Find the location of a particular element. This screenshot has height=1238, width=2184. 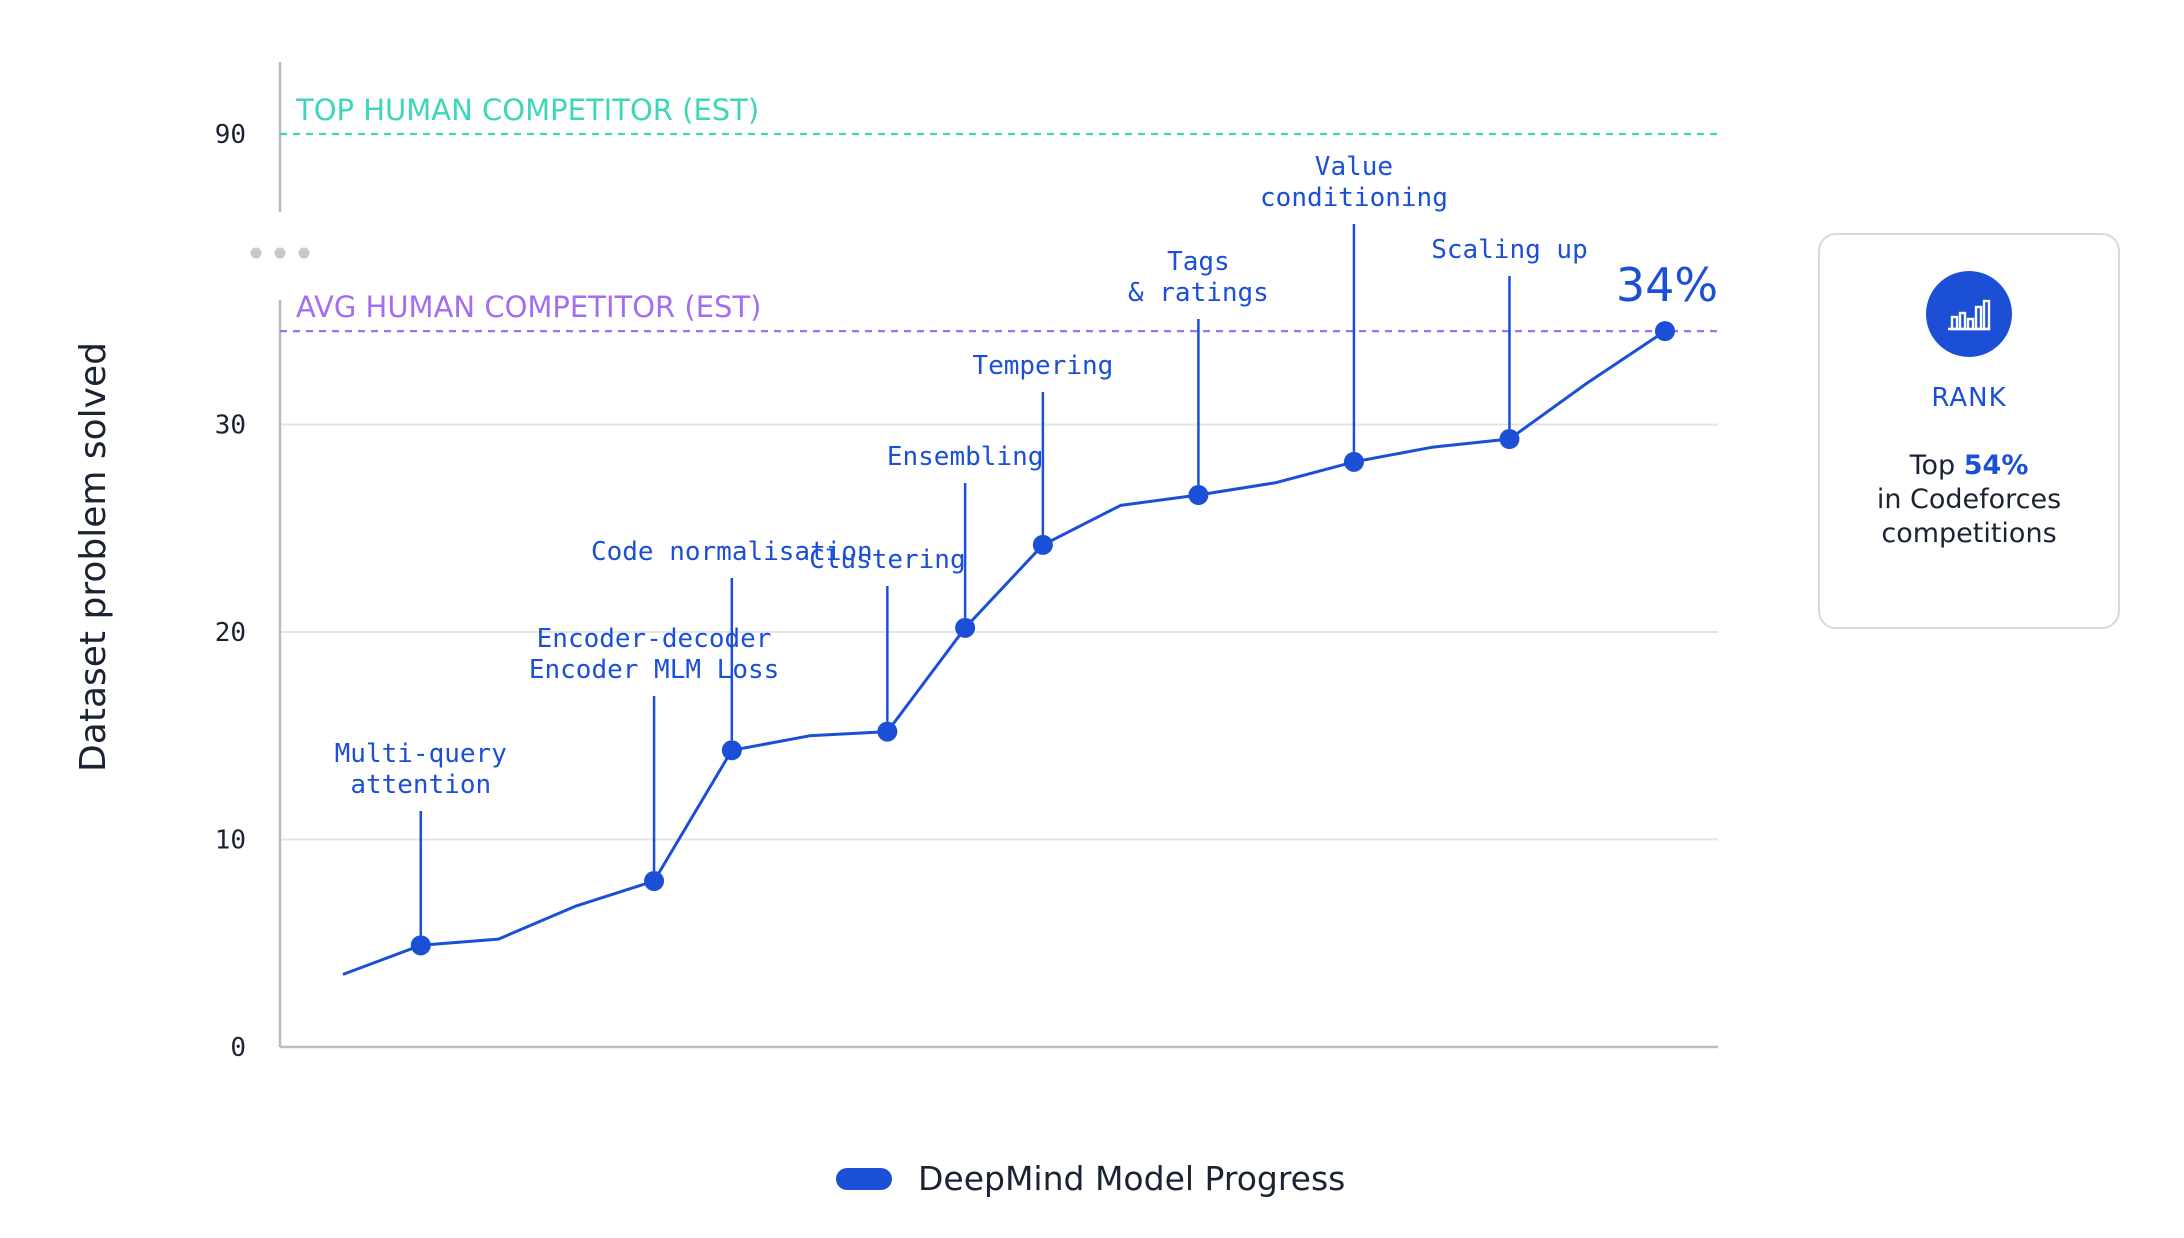

rank-line2: in Codeforces is located at coordinates (1969, 499).